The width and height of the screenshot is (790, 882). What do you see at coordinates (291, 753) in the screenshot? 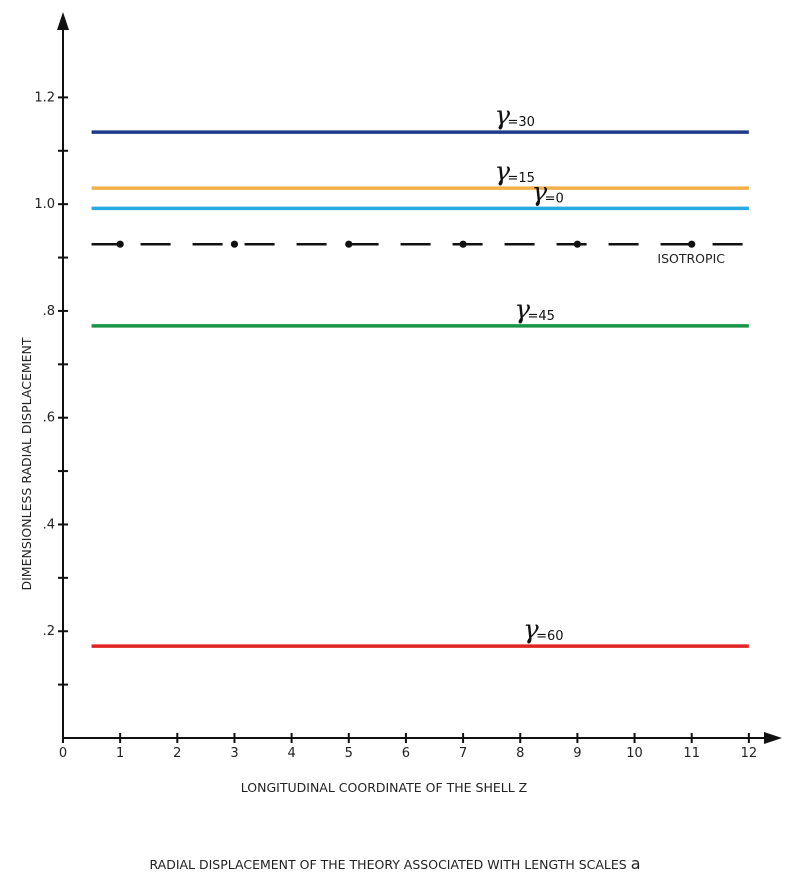
I see `x-tick-label: 4` at bounding box center [291, 753].